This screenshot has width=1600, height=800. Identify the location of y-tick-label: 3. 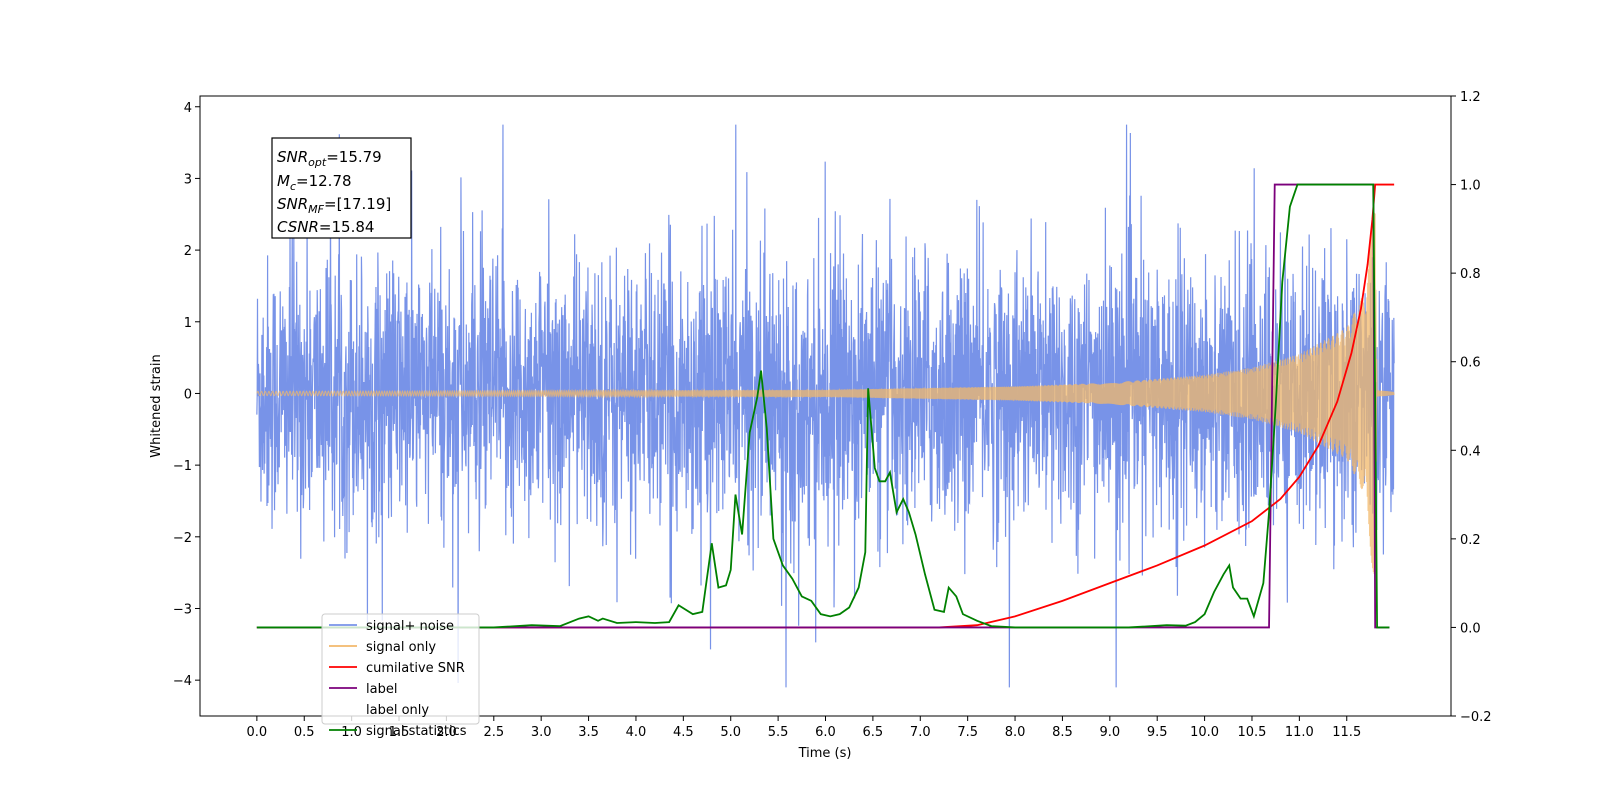
(188, 179).